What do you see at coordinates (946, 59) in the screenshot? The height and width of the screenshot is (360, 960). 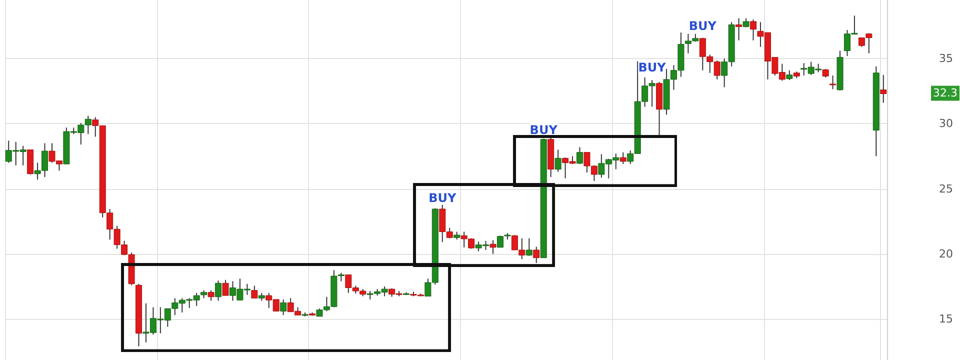 I see `y-tick-label: 35` at bounding box center [946, 59].